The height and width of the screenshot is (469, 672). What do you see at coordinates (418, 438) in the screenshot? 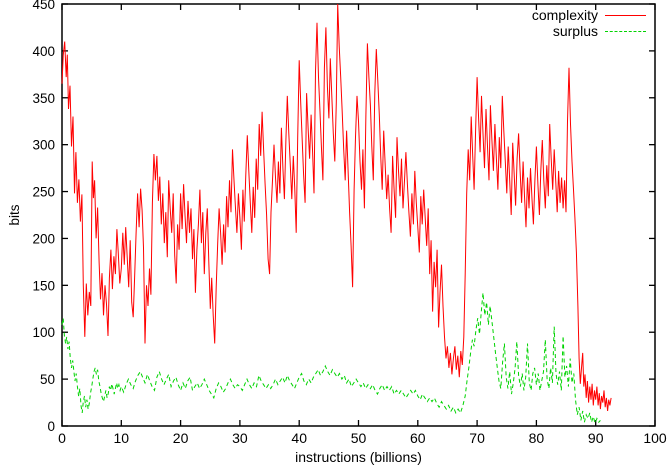
I see `x-tick-label: 60` at bounding box center [418, 438].